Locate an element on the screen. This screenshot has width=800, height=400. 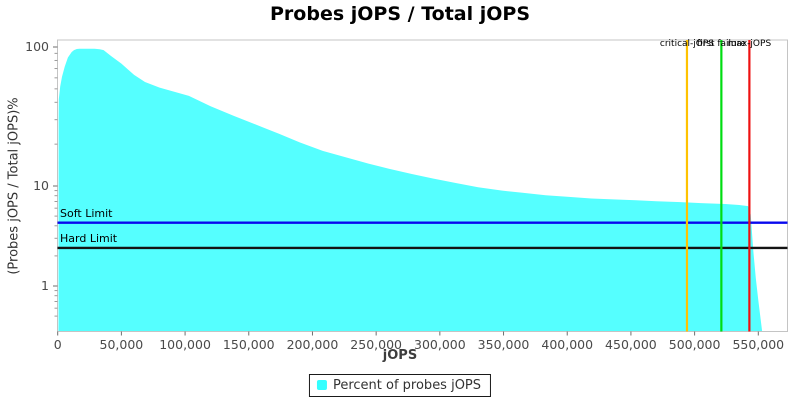
y-tick-label: 100 is located at coordinates (37, 46).